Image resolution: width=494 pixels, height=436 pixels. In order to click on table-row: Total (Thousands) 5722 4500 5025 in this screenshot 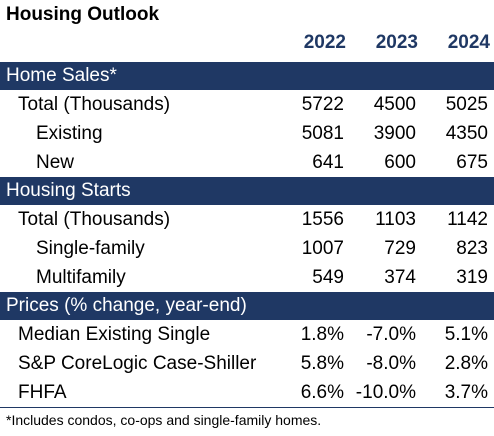, I will do `click(247, 104)`.